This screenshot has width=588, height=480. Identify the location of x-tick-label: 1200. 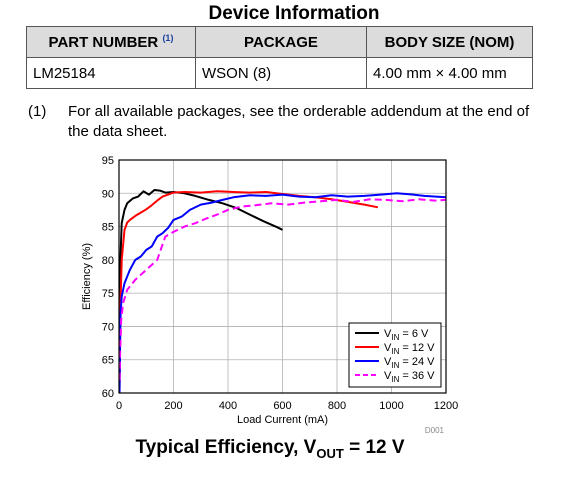
(446, 406).